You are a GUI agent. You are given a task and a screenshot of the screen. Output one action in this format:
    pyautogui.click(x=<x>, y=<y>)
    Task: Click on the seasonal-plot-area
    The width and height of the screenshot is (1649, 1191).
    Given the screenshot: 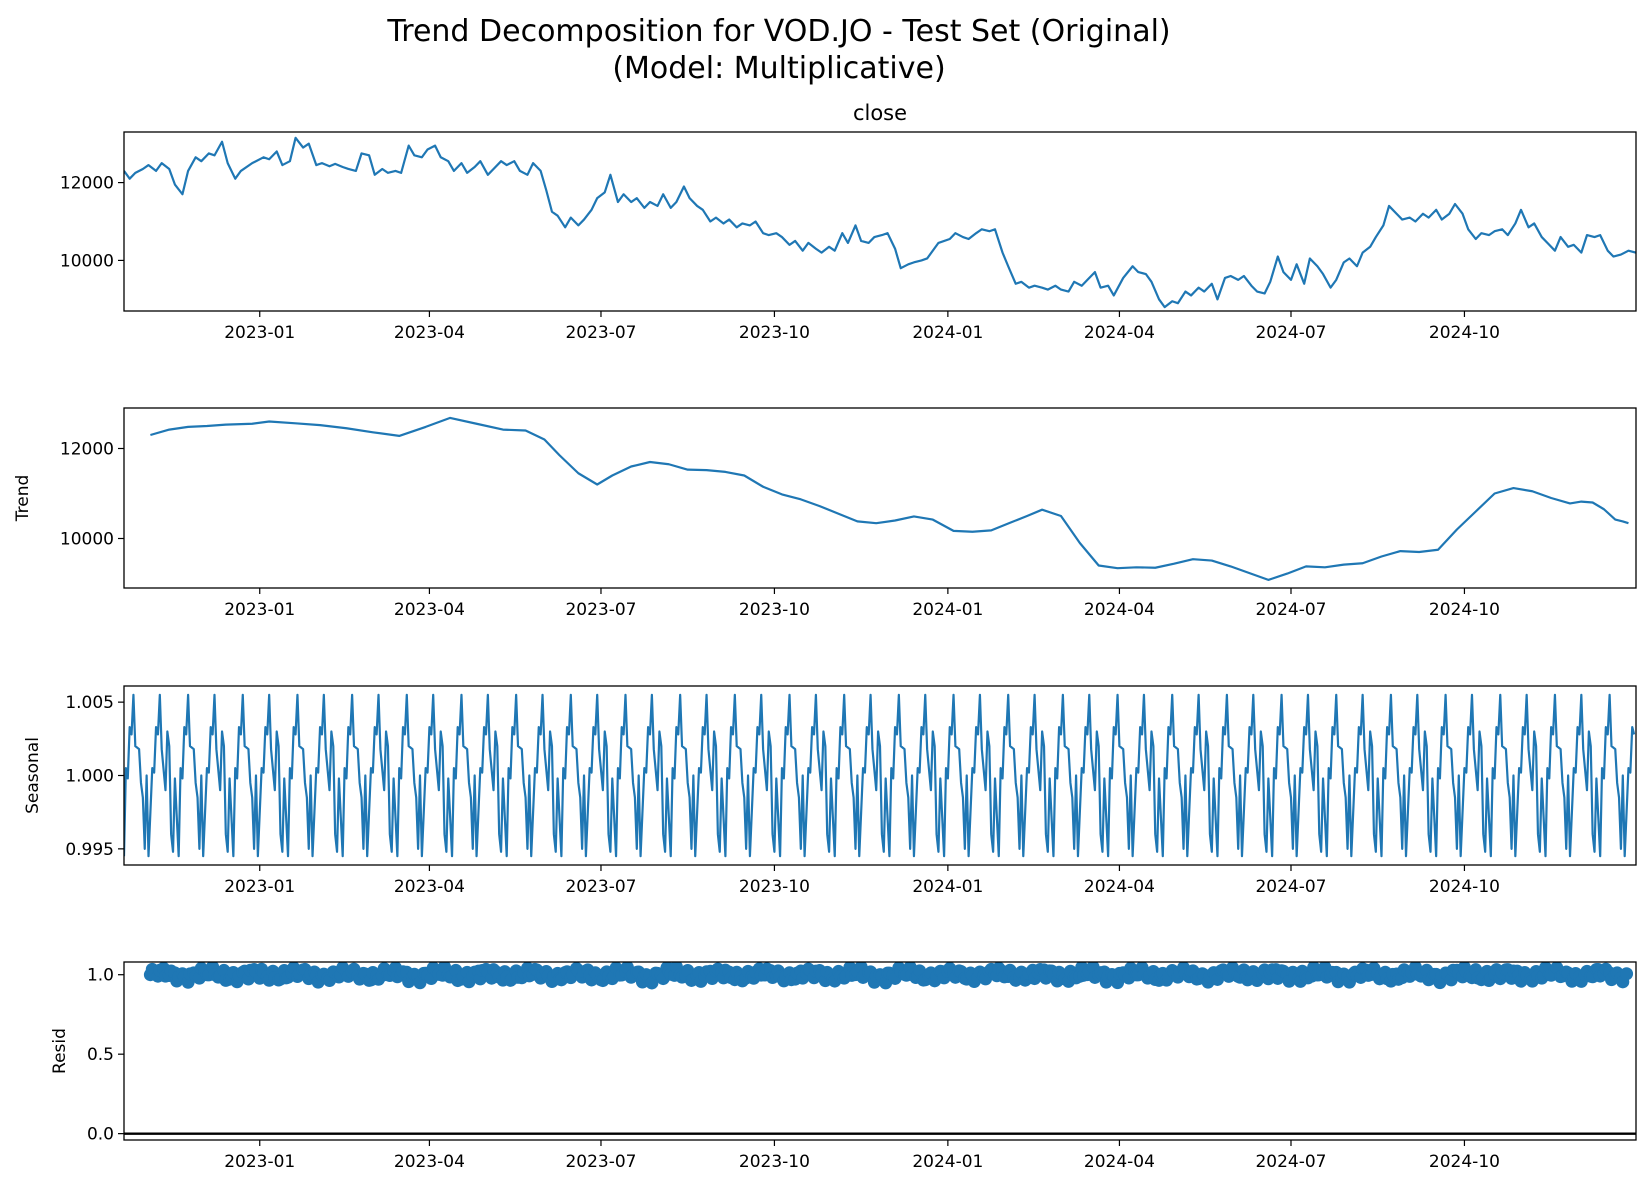 What is the action you would take?
    pyautogui.click(x=880, y=775)
    